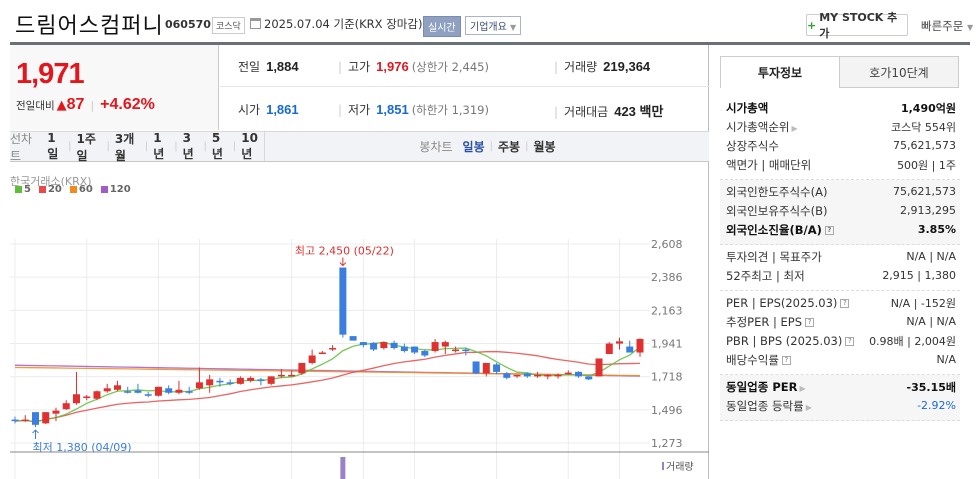  Describe the element at coordinates (841, 107) in the screenshot. I see `info-row: 시가총액 1,490억원` at that location.